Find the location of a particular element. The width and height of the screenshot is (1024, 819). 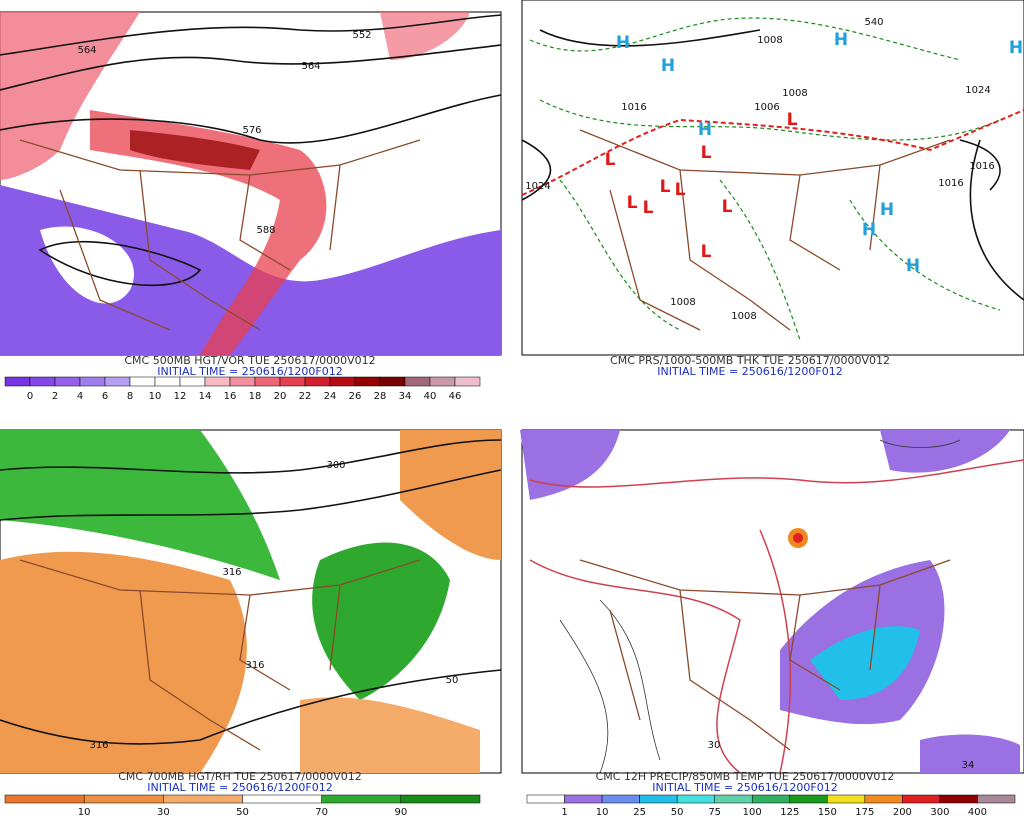

map-title: CMC 700MB HGT/RH TUE 250617/0000V012 is located at coordinates (240, 776).